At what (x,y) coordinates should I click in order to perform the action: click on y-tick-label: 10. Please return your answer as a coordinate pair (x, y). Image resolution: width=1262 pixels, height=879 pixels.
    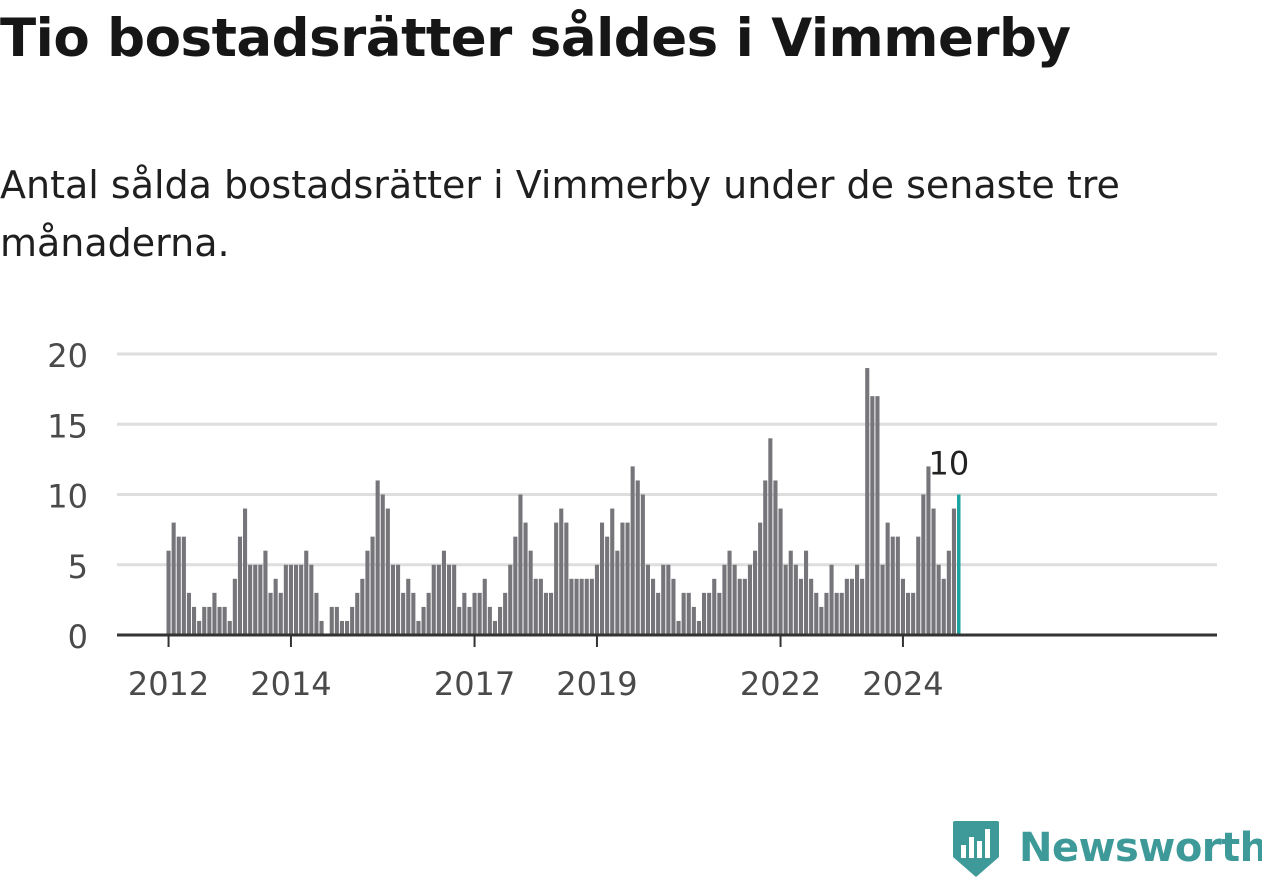
    Looking at the image, I should click on (67, 497).